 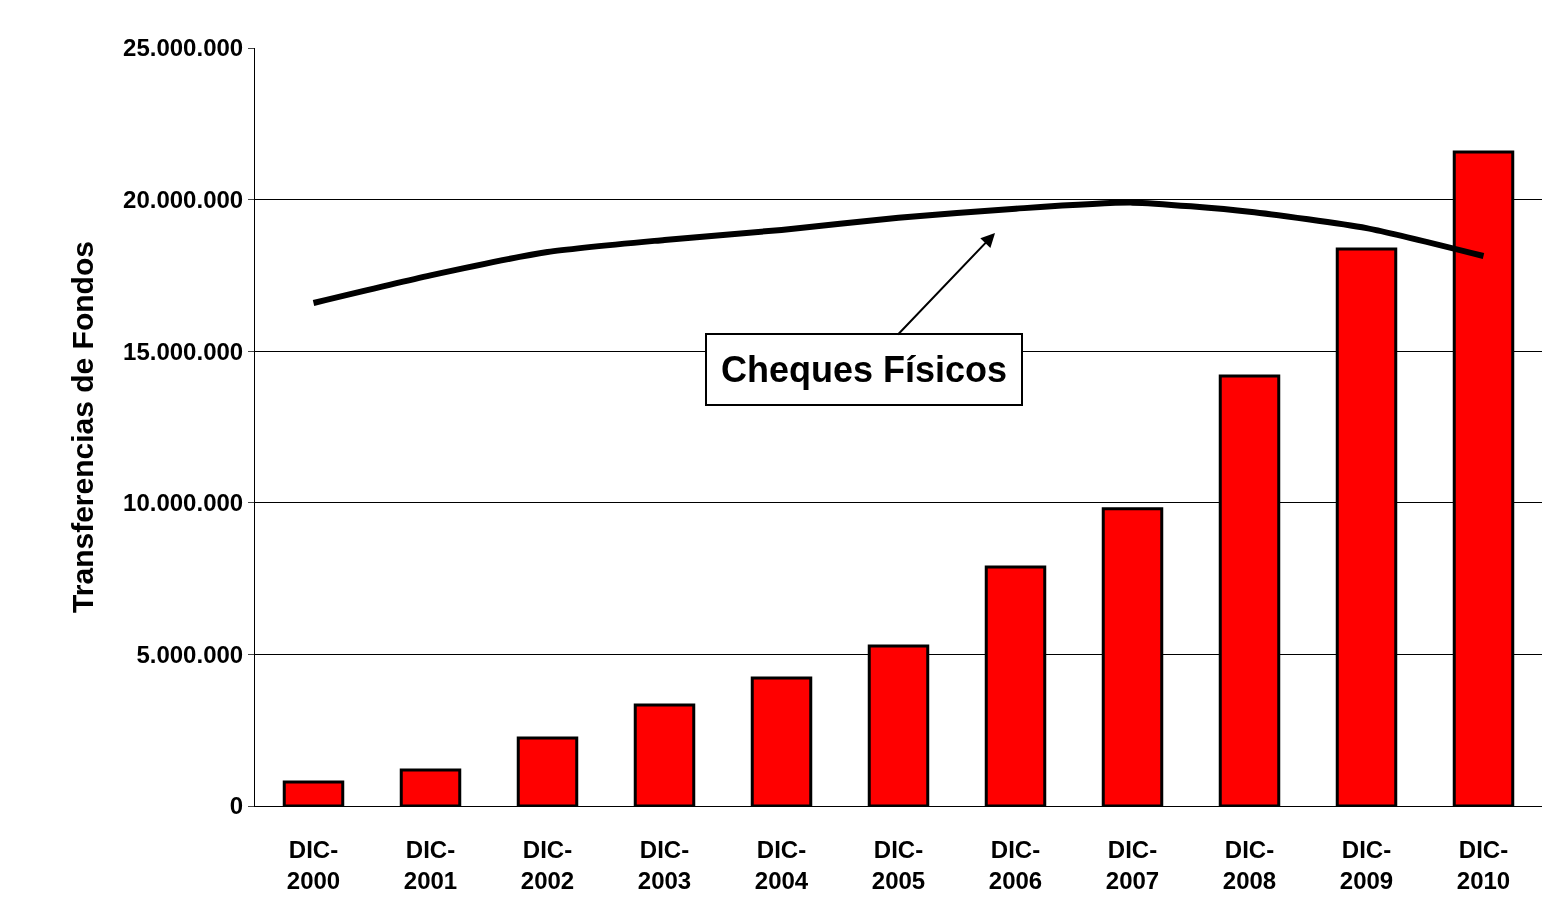 What do you see at coordinates (664, 864) in the screenshot?
I see `x-tick-label: DIC- 2003` at bounding box center [664, 864].